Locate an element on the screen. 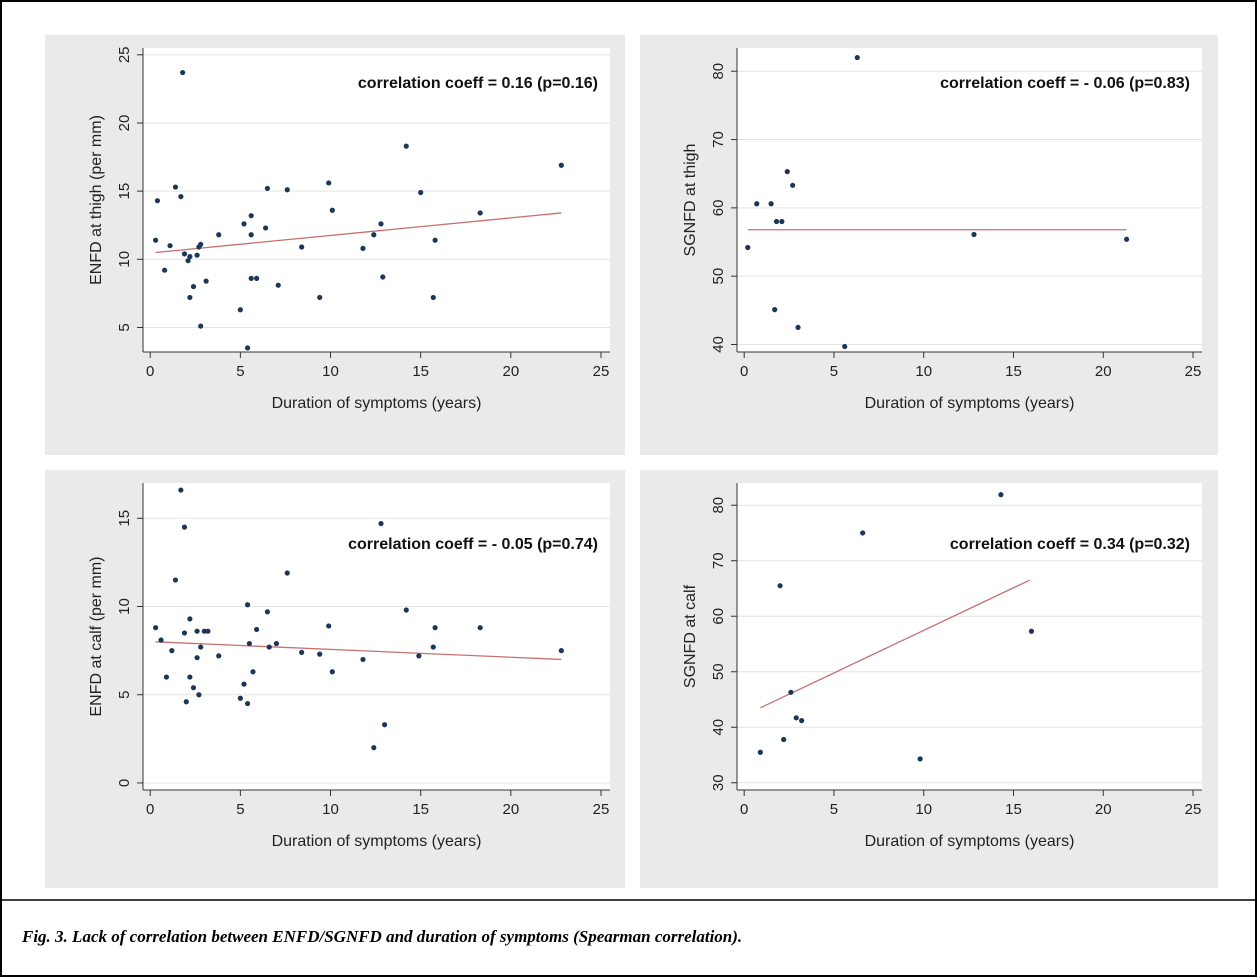 Image resolution: width=1257 pixels, height=977 pixels. annotation: correlation coeff = - 0.06 (p=0.83) is located at coordinates (1065, 83).